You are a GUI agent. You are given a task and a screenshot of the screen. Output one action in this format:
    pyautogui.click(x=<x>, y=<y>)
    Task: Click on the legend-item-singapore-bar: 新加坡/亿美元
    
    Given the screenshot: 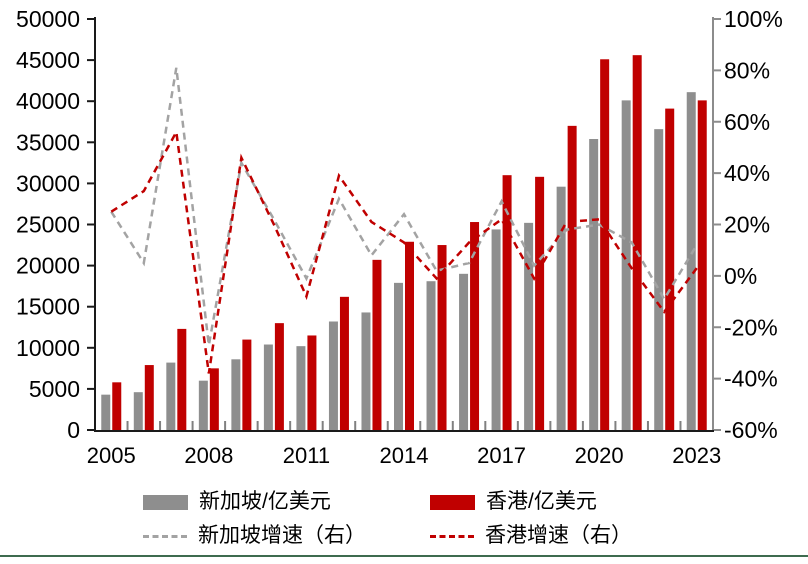 What is the action you would take?
    pyautogui.click(x=237, y=502)
    